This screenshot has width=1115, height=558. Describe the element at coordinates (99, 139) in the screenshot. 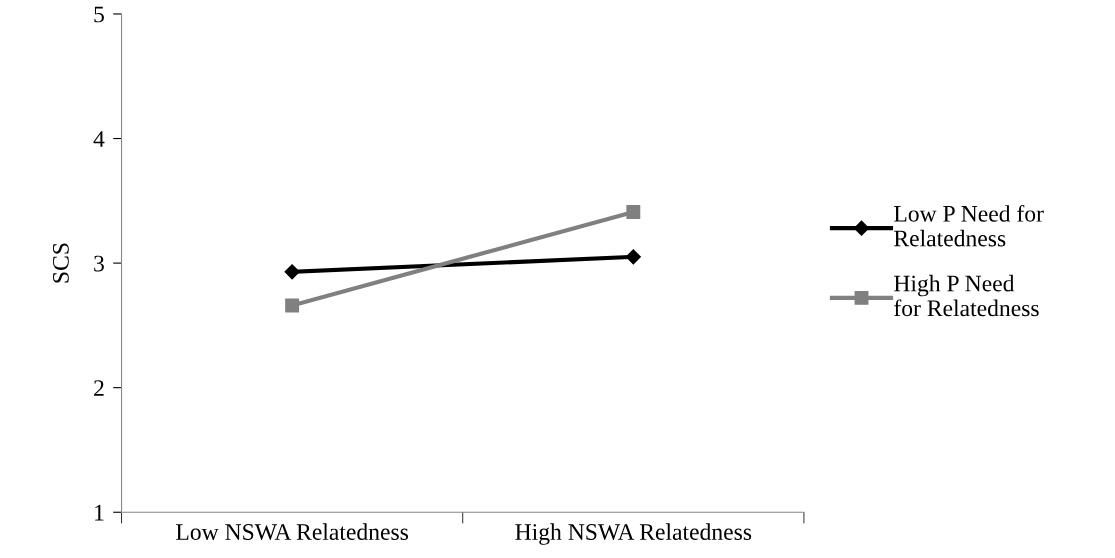

I see `y-tick-label: 4` at that location.